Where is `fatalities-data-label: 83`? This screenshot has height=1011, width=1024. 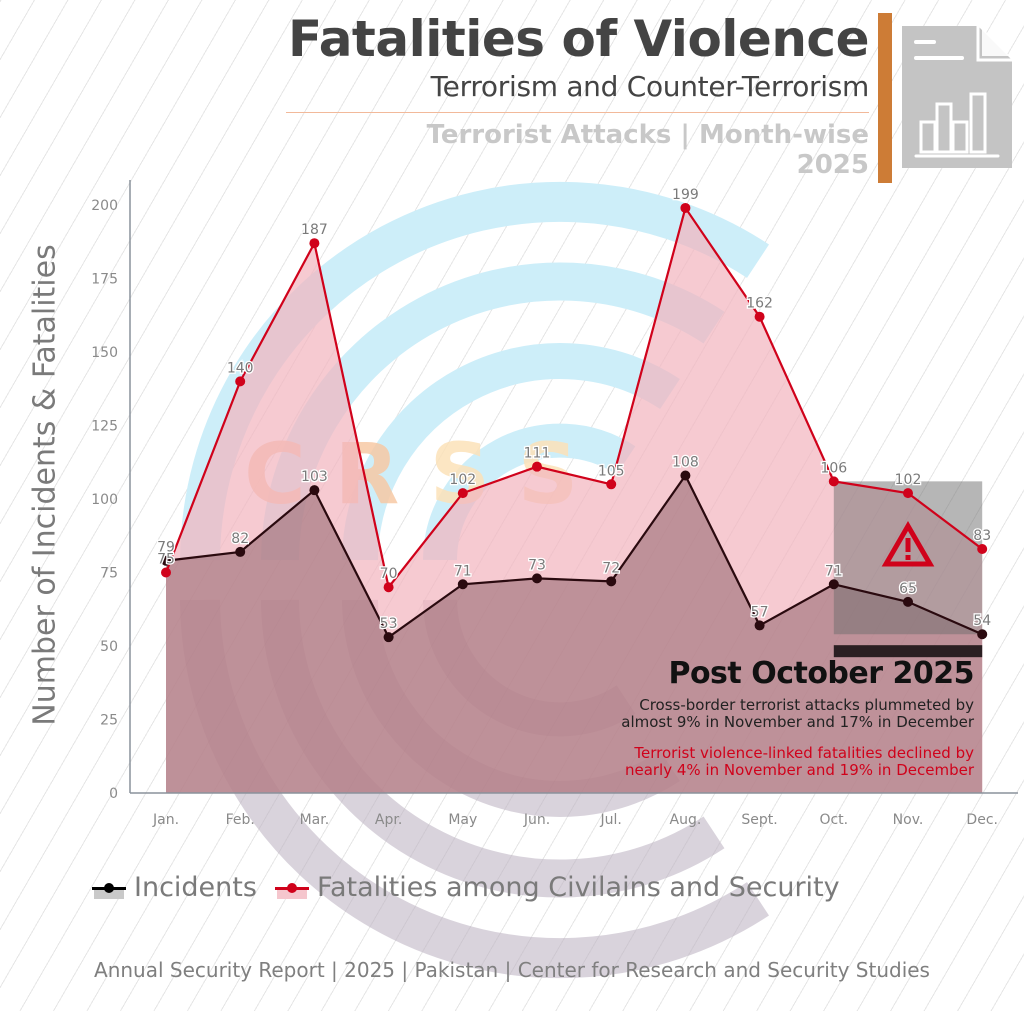 fatalities-data-label: 83 is located at coordinates (982, 536).